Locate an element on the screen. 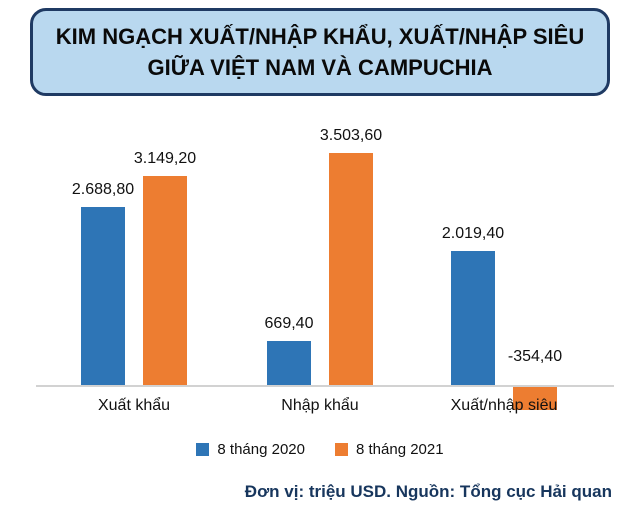 This screenshot has height=528, width=640. legend-label: 8 tháng 2020 is located at coordinates (261, 449).